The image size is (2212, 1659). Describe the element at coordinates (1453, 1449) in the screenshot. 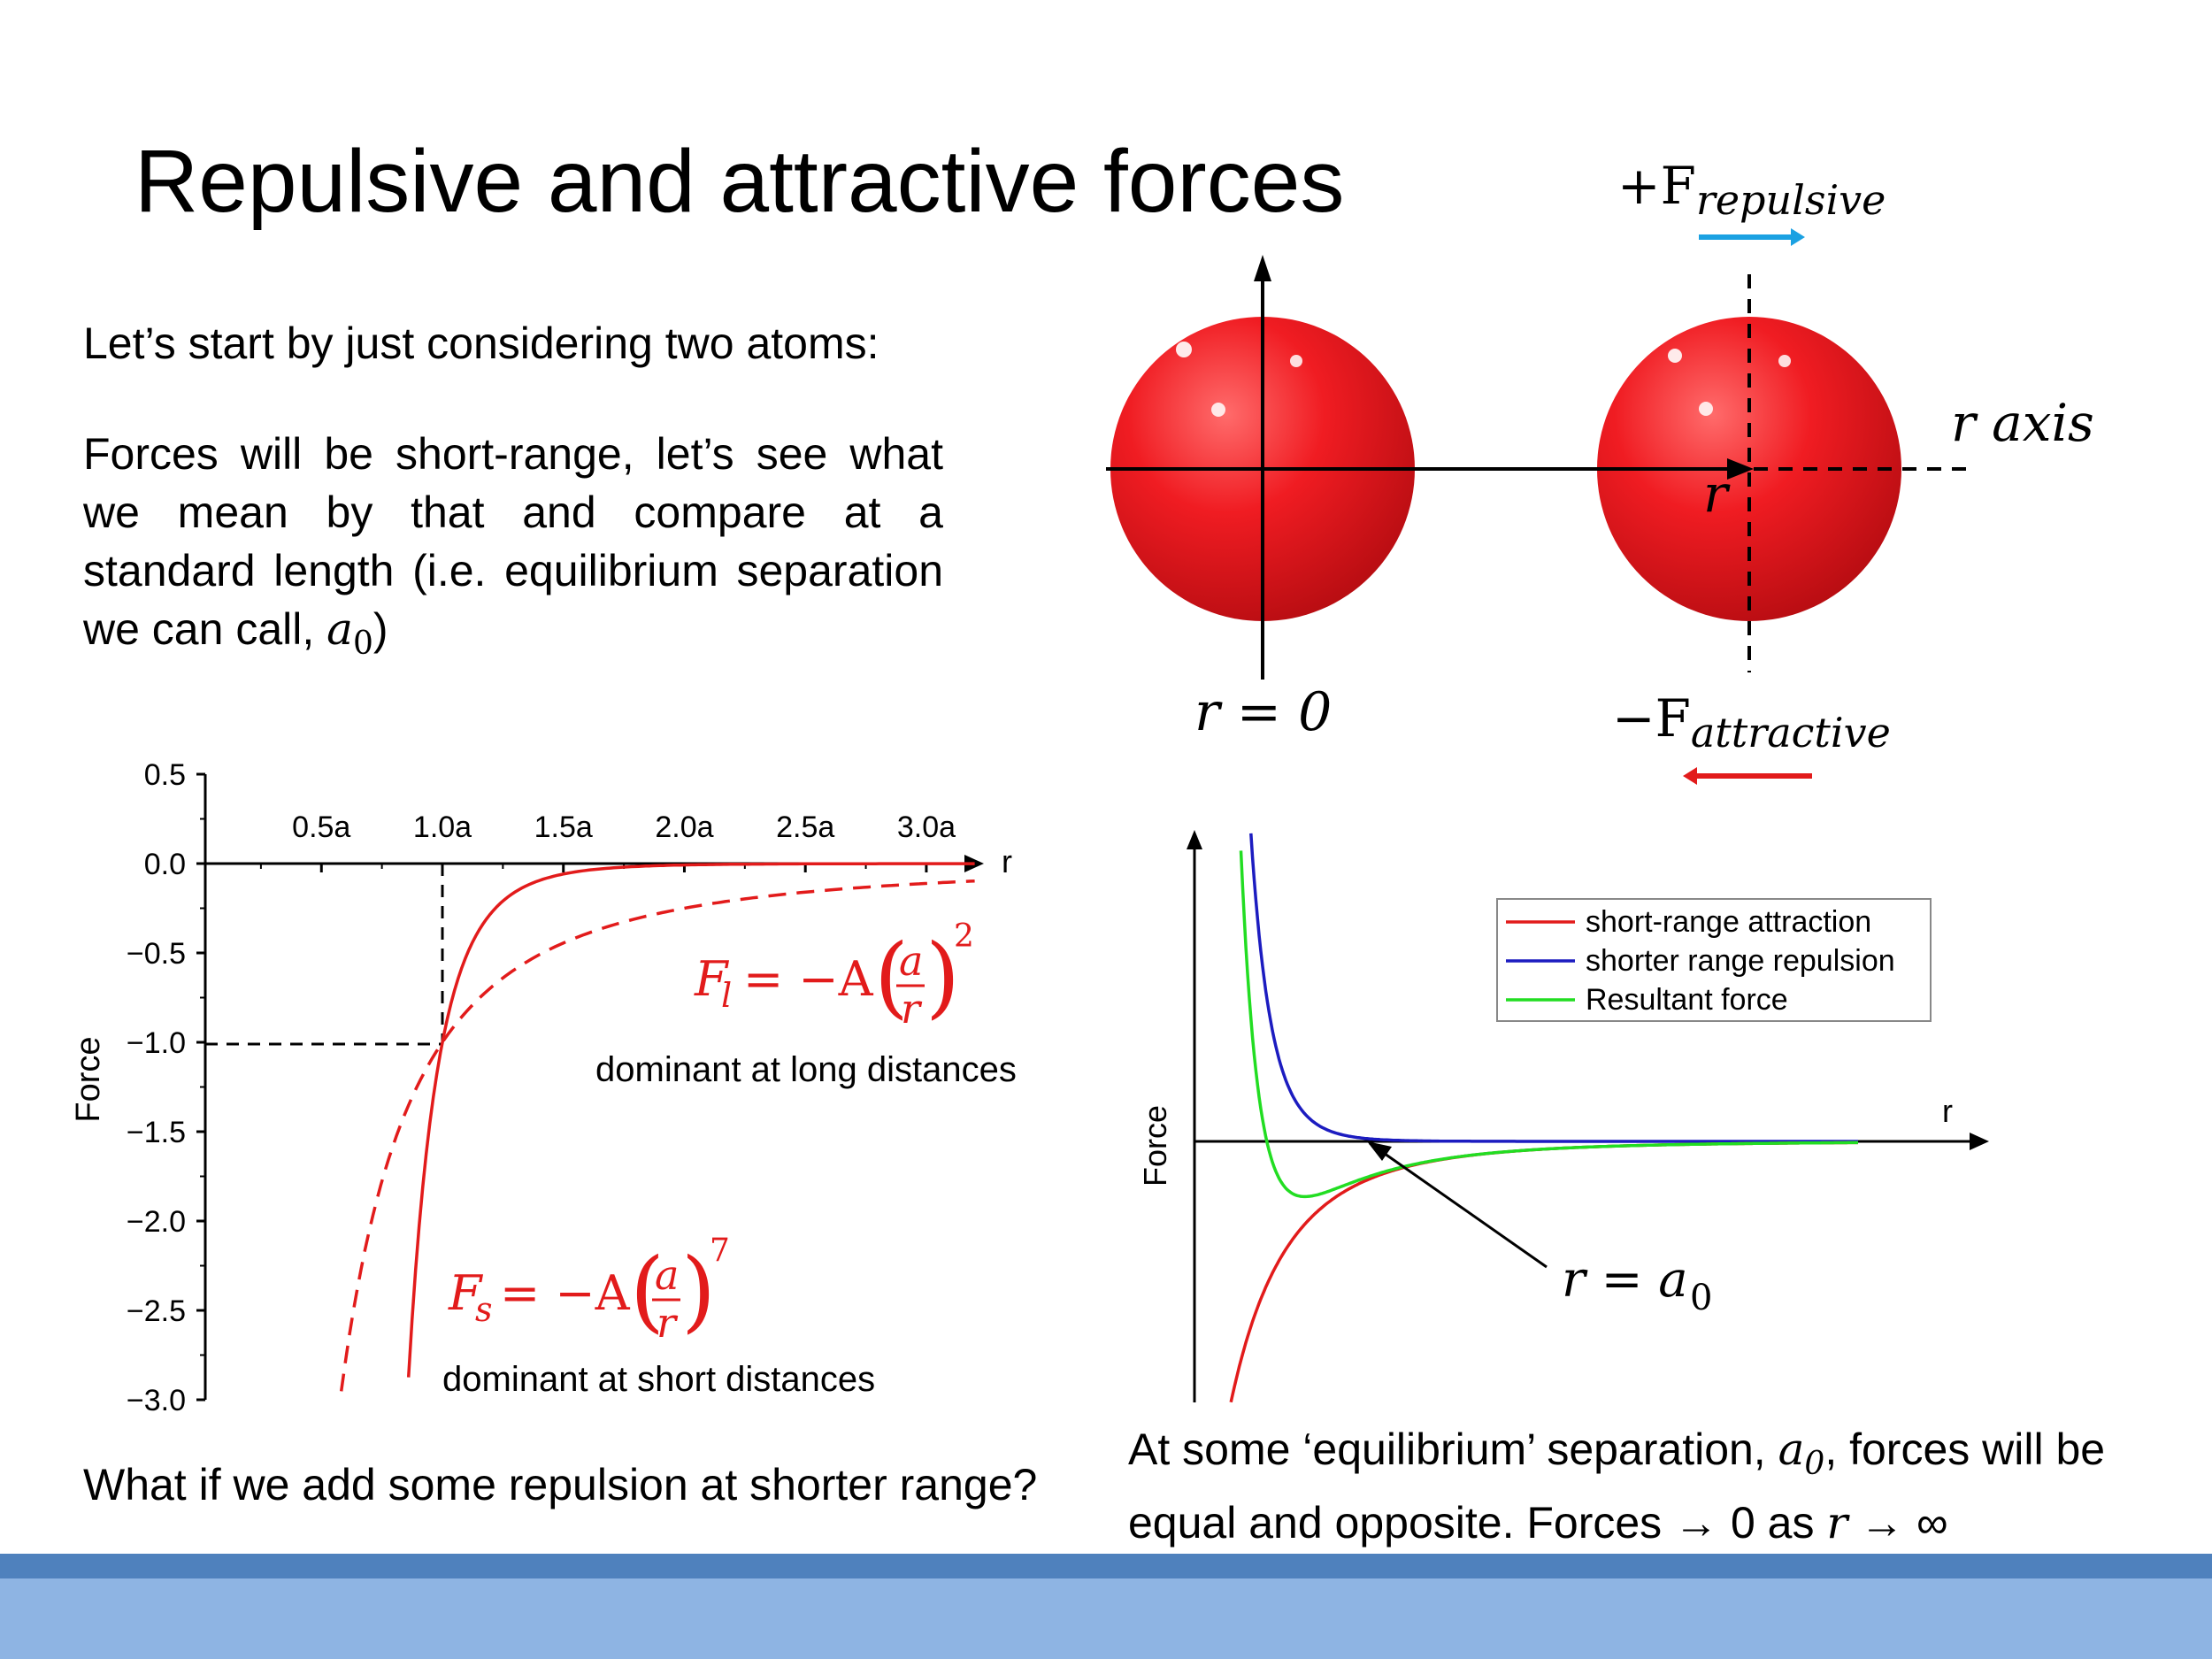

I see `conclusion-part1: At some ‘equilibrium’ separation,` at that location.